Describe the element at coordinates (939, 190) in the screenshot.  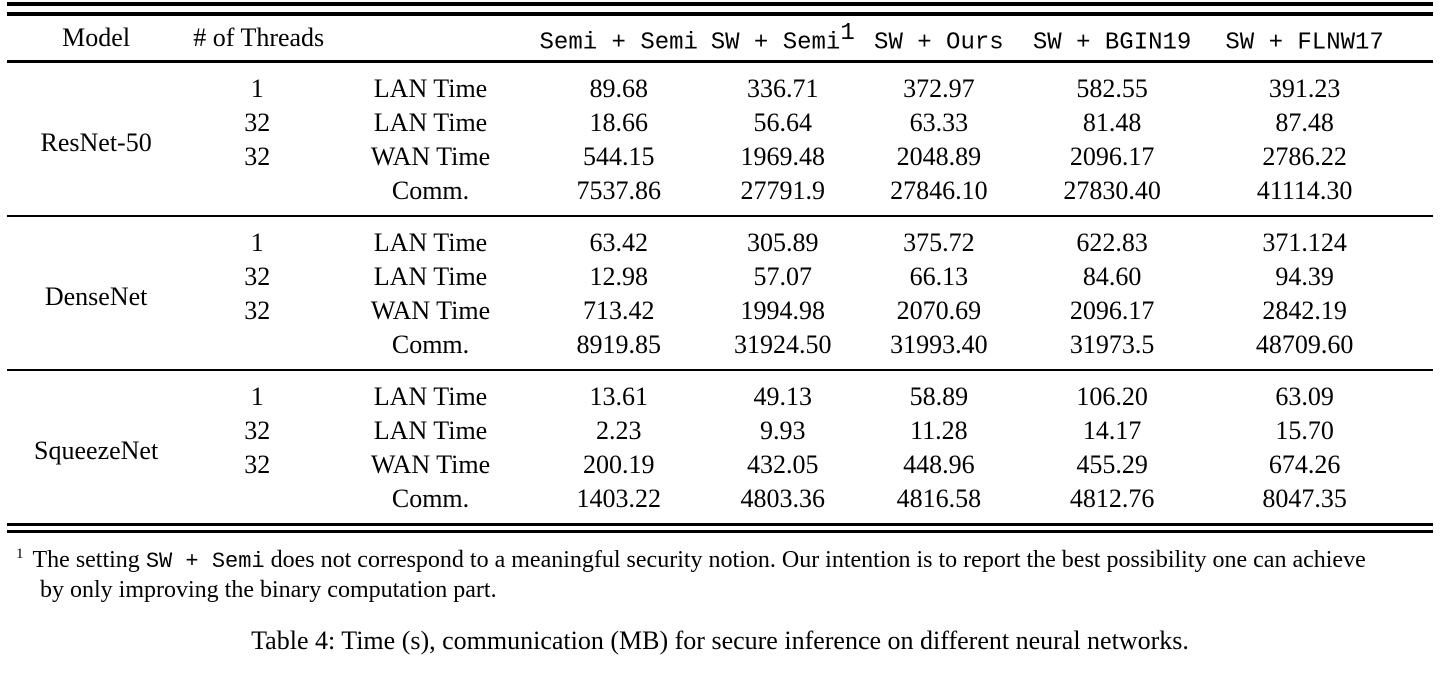
I see `value-cell: 27846.10` at that location.